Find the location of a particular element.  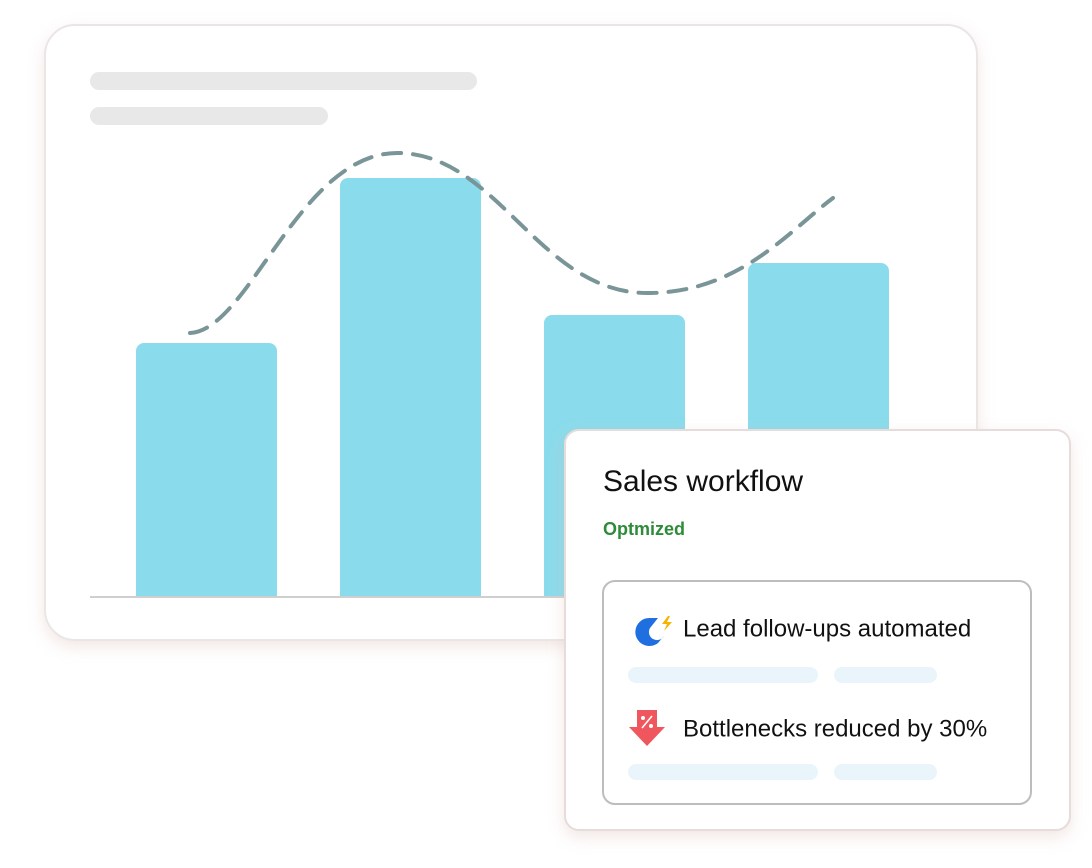

item-label: Lead follow-ups automated is located at coordinates (827, 628).